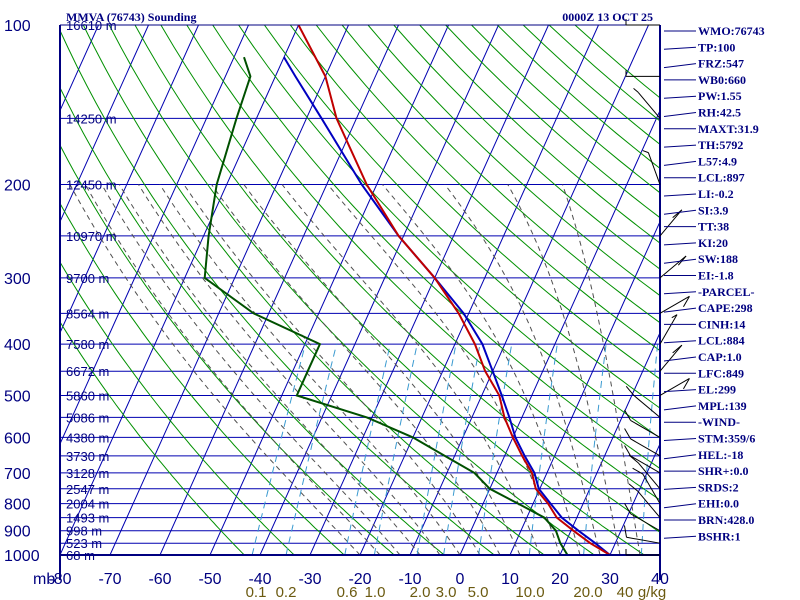 Image resolution: width=800 pixels, height=600 pixels. Describe the element at coordinates (713, 227) in the screenshot. I see `index-entry: TT:38` at that location.